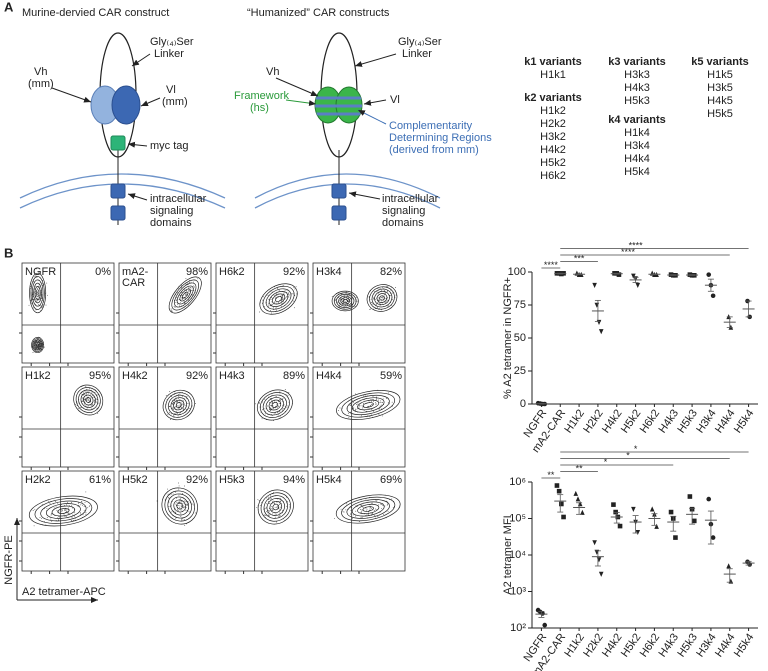 This screenshot has width=768, height=671. I want to click on flow-plot: H4k4 59%, so click(358, 418).